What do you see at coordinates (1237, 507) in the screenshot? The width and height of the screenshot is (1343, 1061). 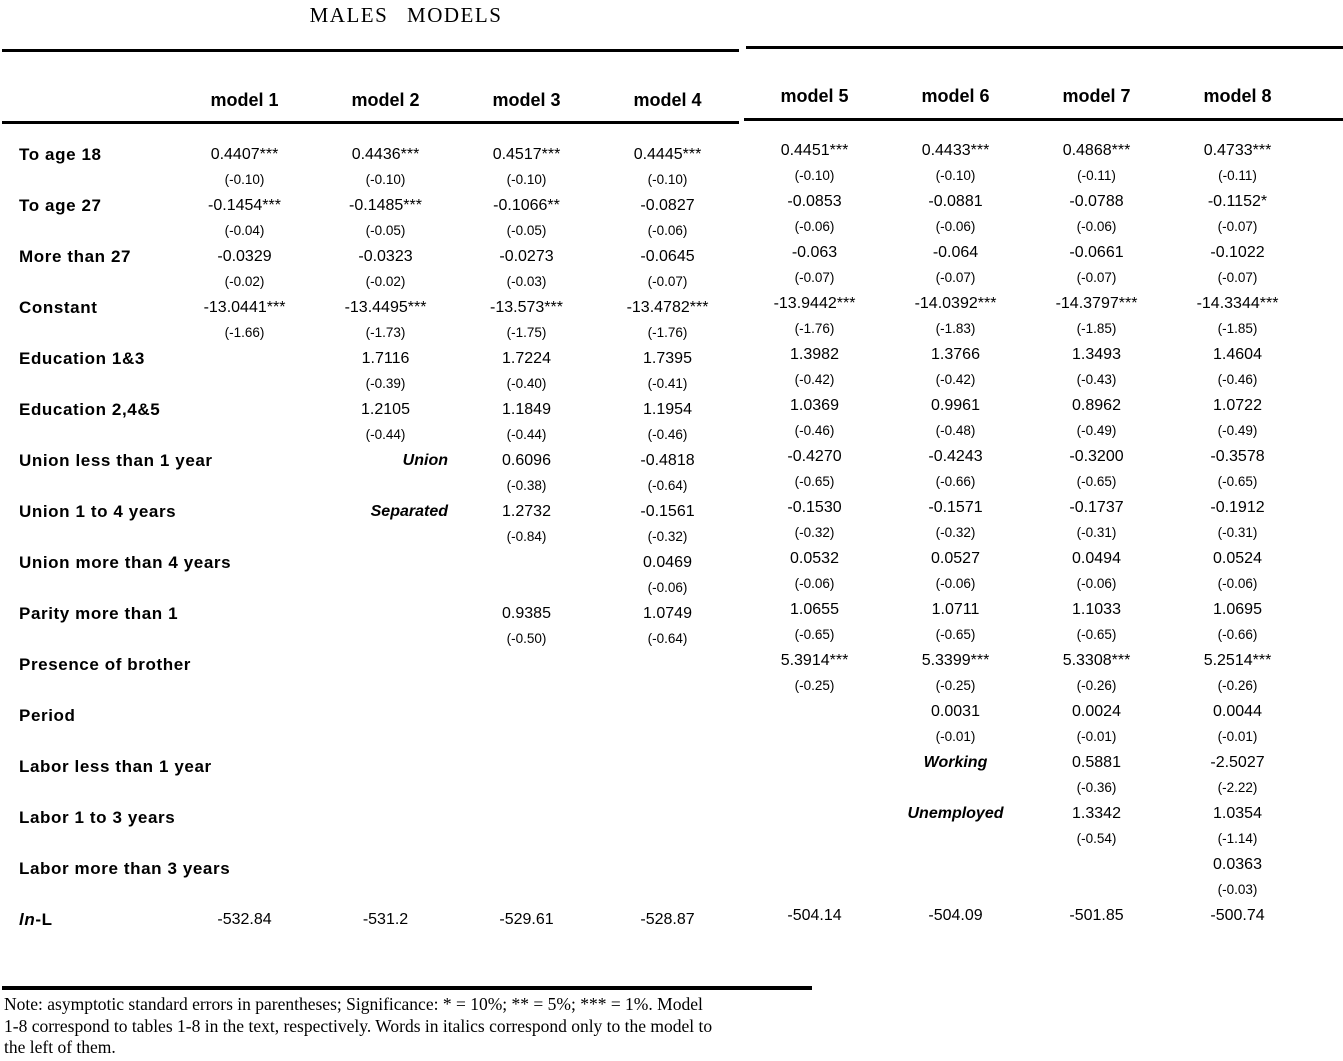 I see `coefficient-value: -0.1912` at bounding box center [1237, 507].